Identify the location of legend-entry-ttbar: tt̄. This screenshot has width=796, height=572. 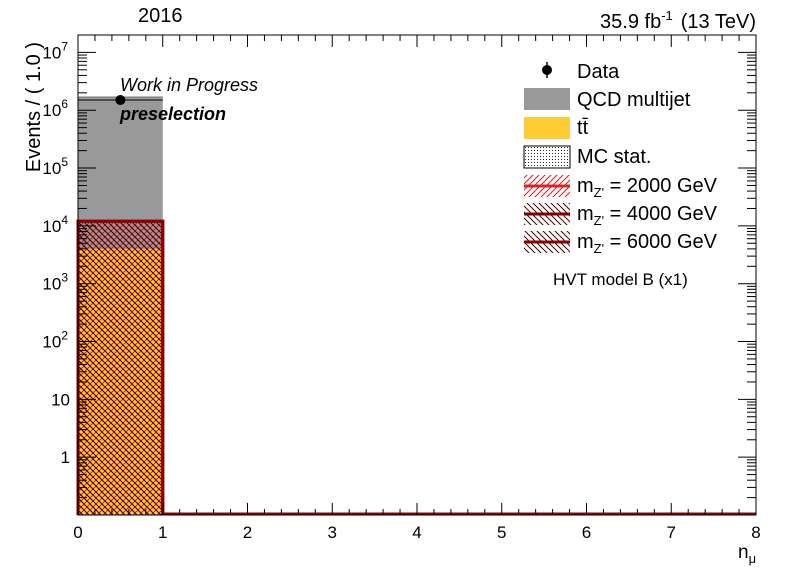
(556, 128).